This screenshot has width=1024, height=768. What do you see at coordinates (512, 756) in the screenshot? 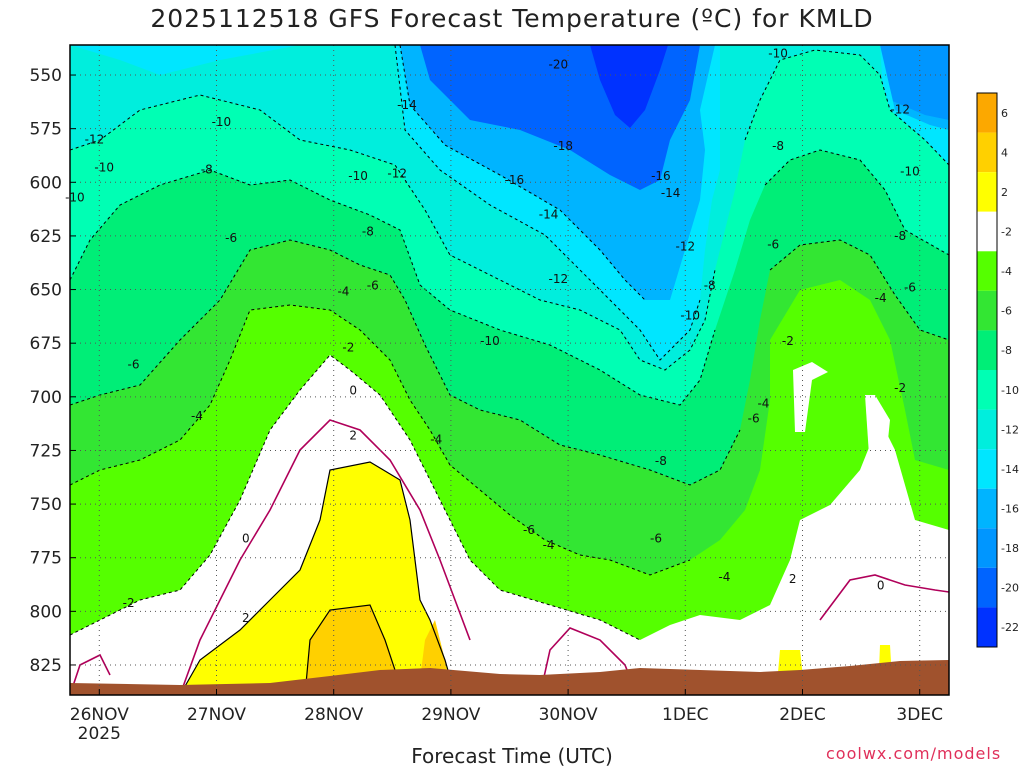
I see `x-axis-label: Forecast Time (UTC)` at bounding box center [512, 756].